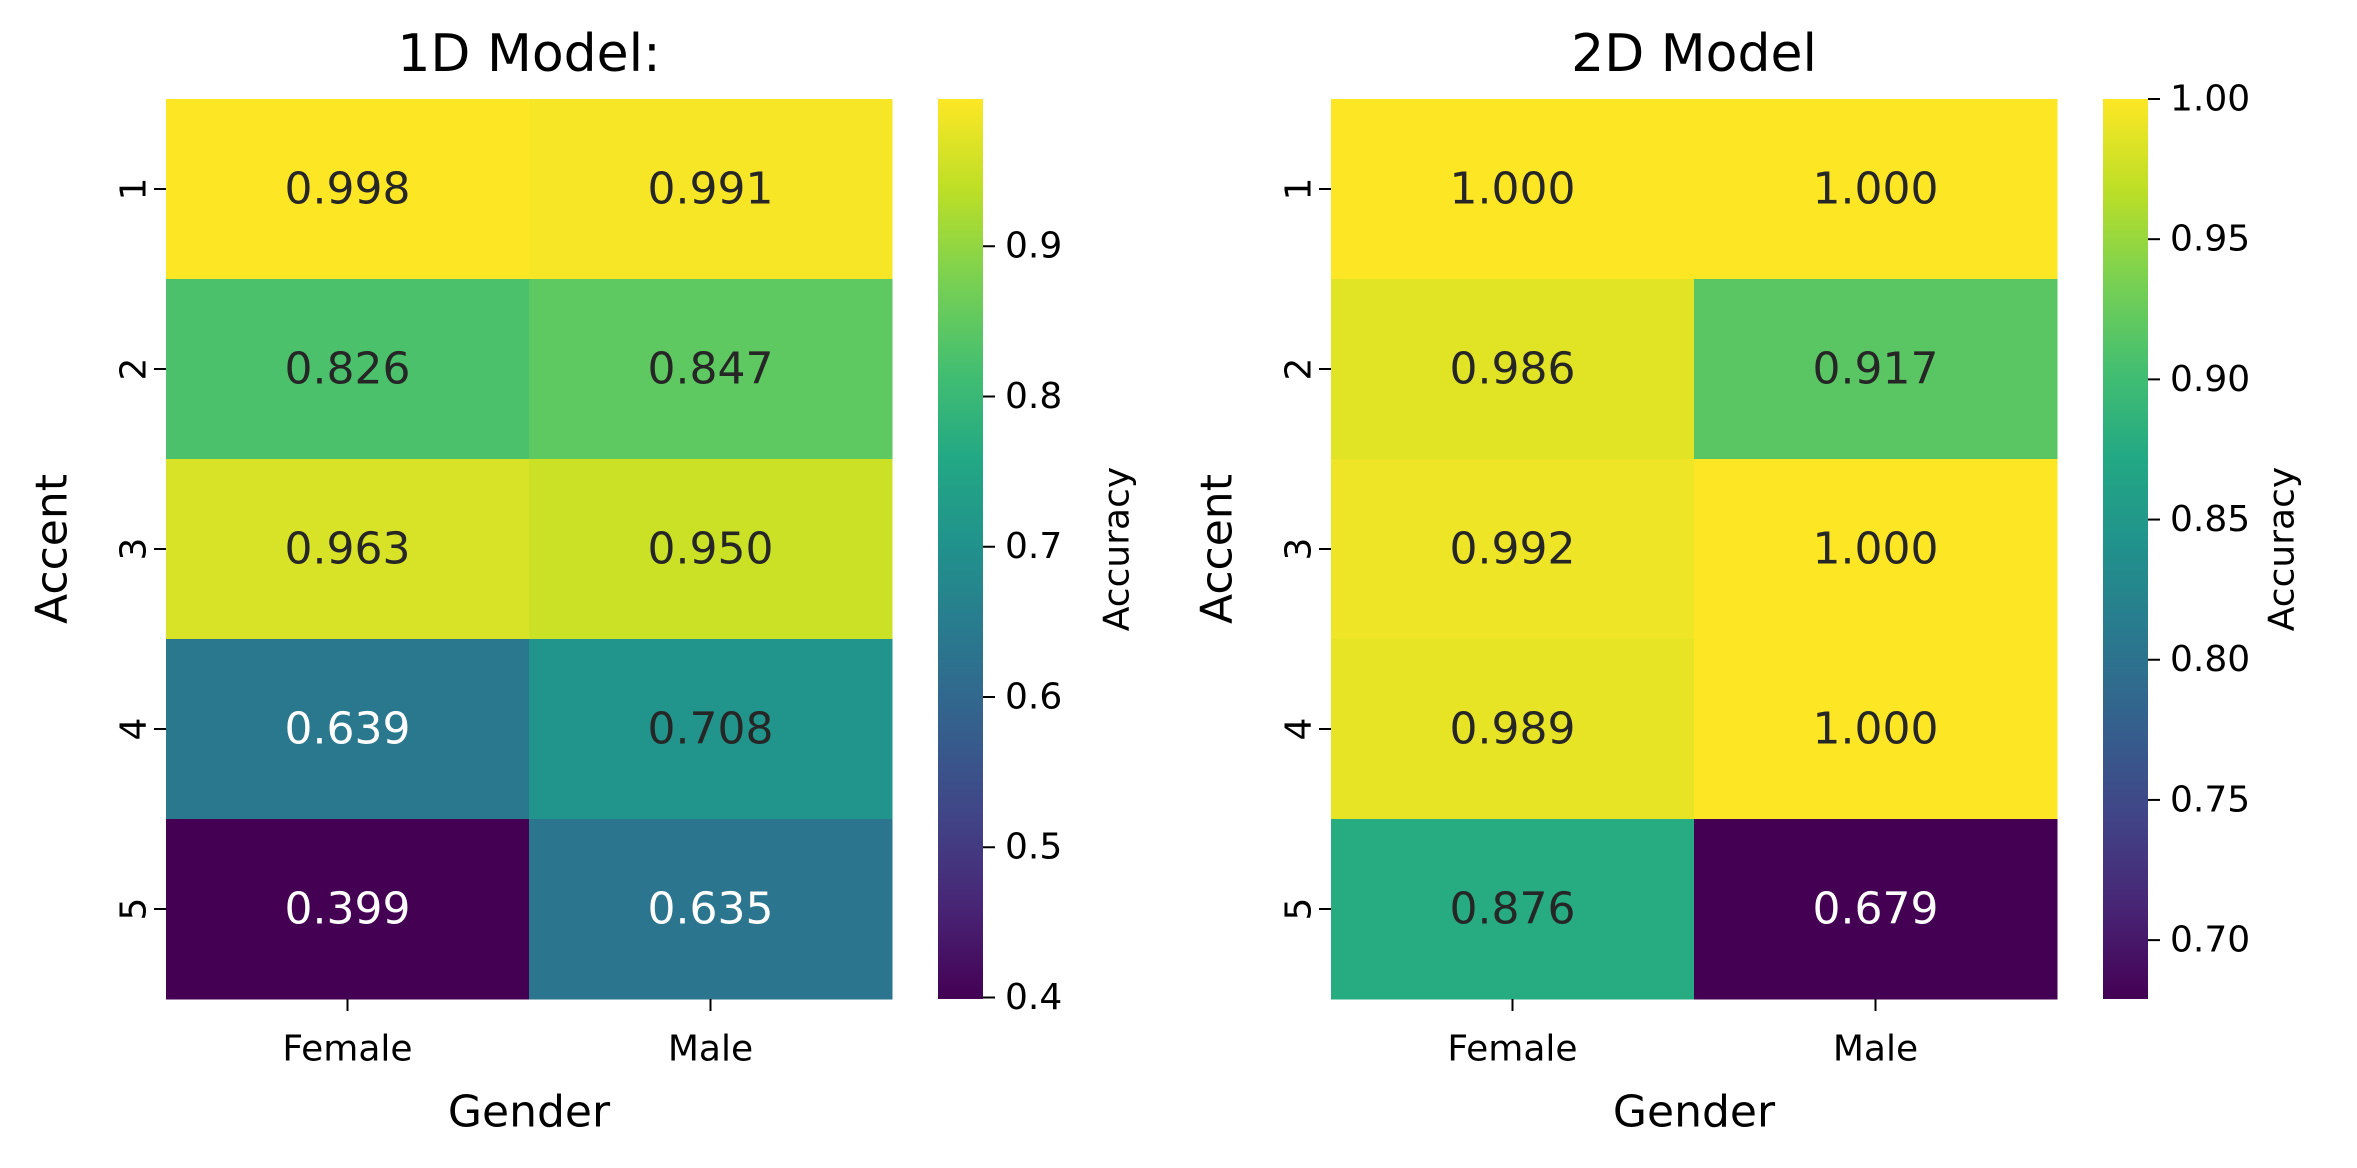 The height and width of the screenshot is (1168, 2357). I want to click on cell-value-label: 0.708, so click(711, 729).